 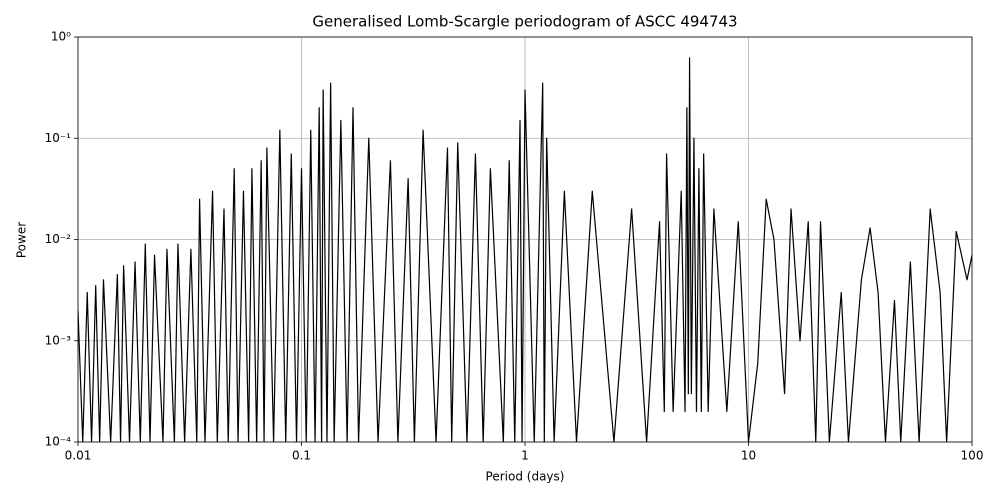 What do you see at coordinates (525, 456) in the screenshot?
I see `x-tick-label: 1` at bounding box center [525, 456].